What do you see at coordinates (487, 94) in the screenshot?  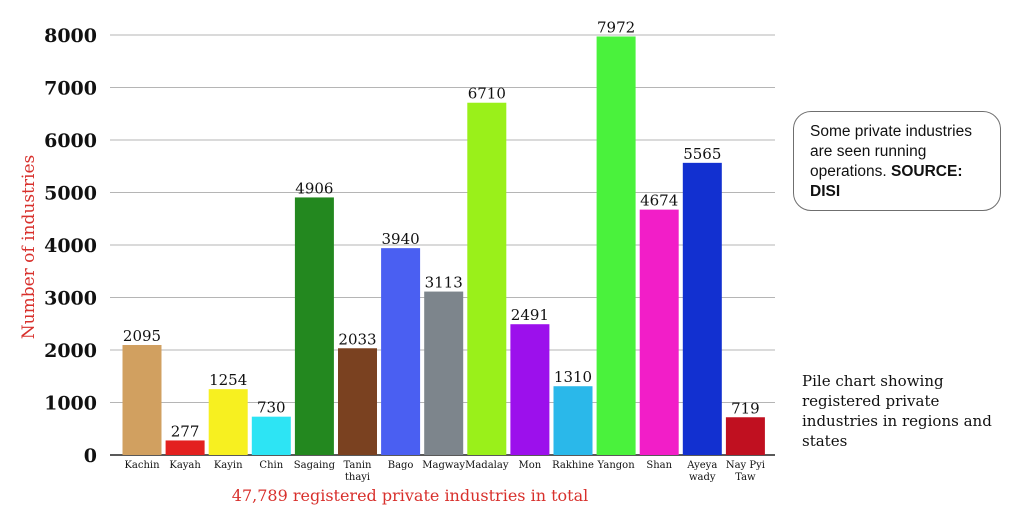 I see `data-label: 6710` at bounding box center [487, 94].